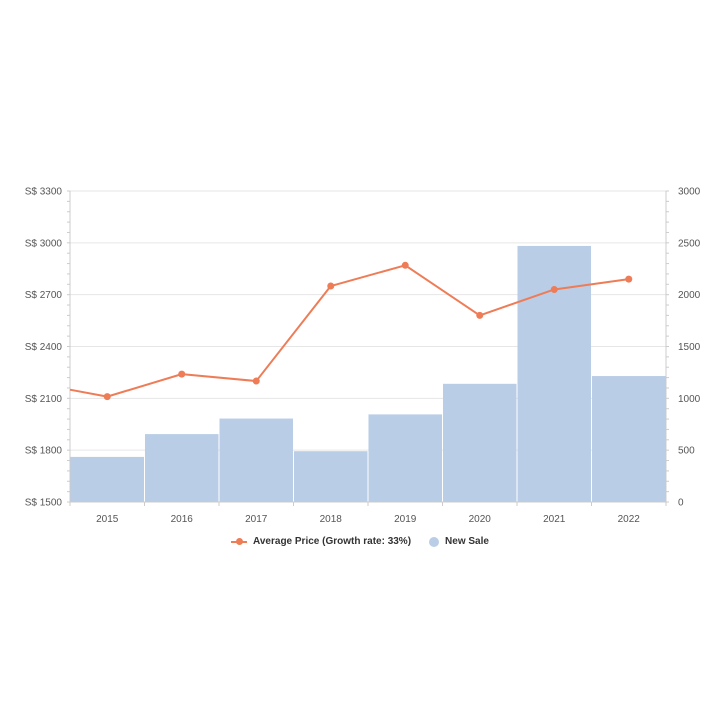 This screenshot has height=720, width=720. What do you see at coordinates (182, 519) in the screenshot?
I see `x-tick-label: 2016` at bounding box center [182, 519].